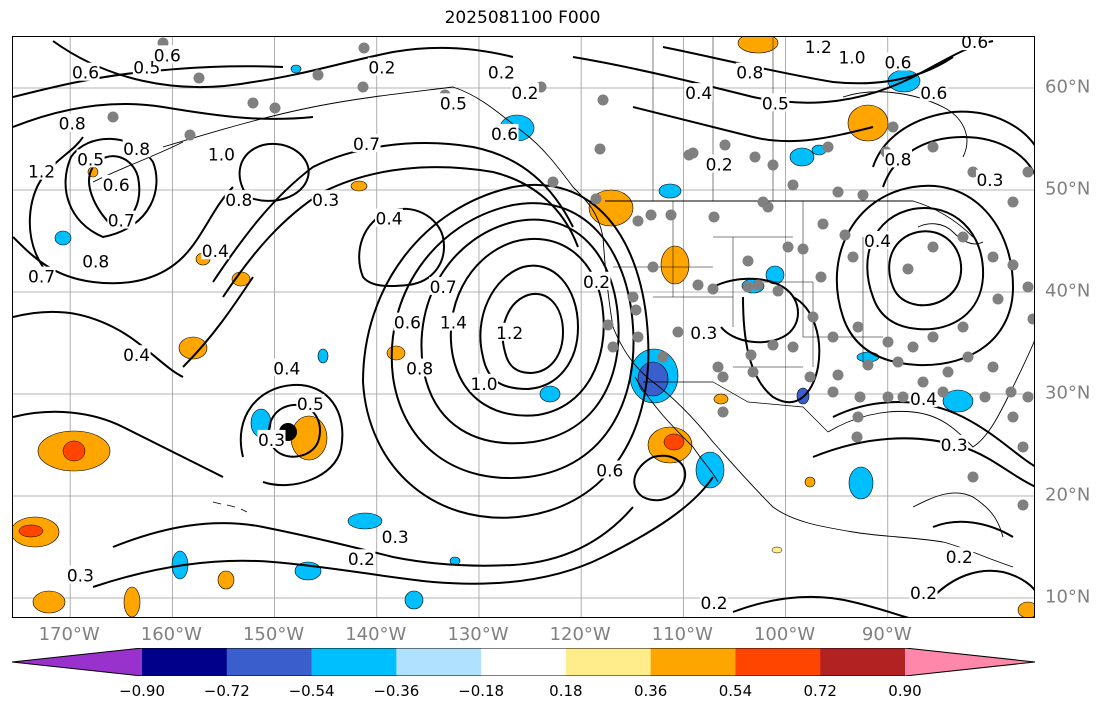  Describe the element at coordinates (735, 691) in the screenshot. I see `colorbar-tick-label: 0.54` at that location.